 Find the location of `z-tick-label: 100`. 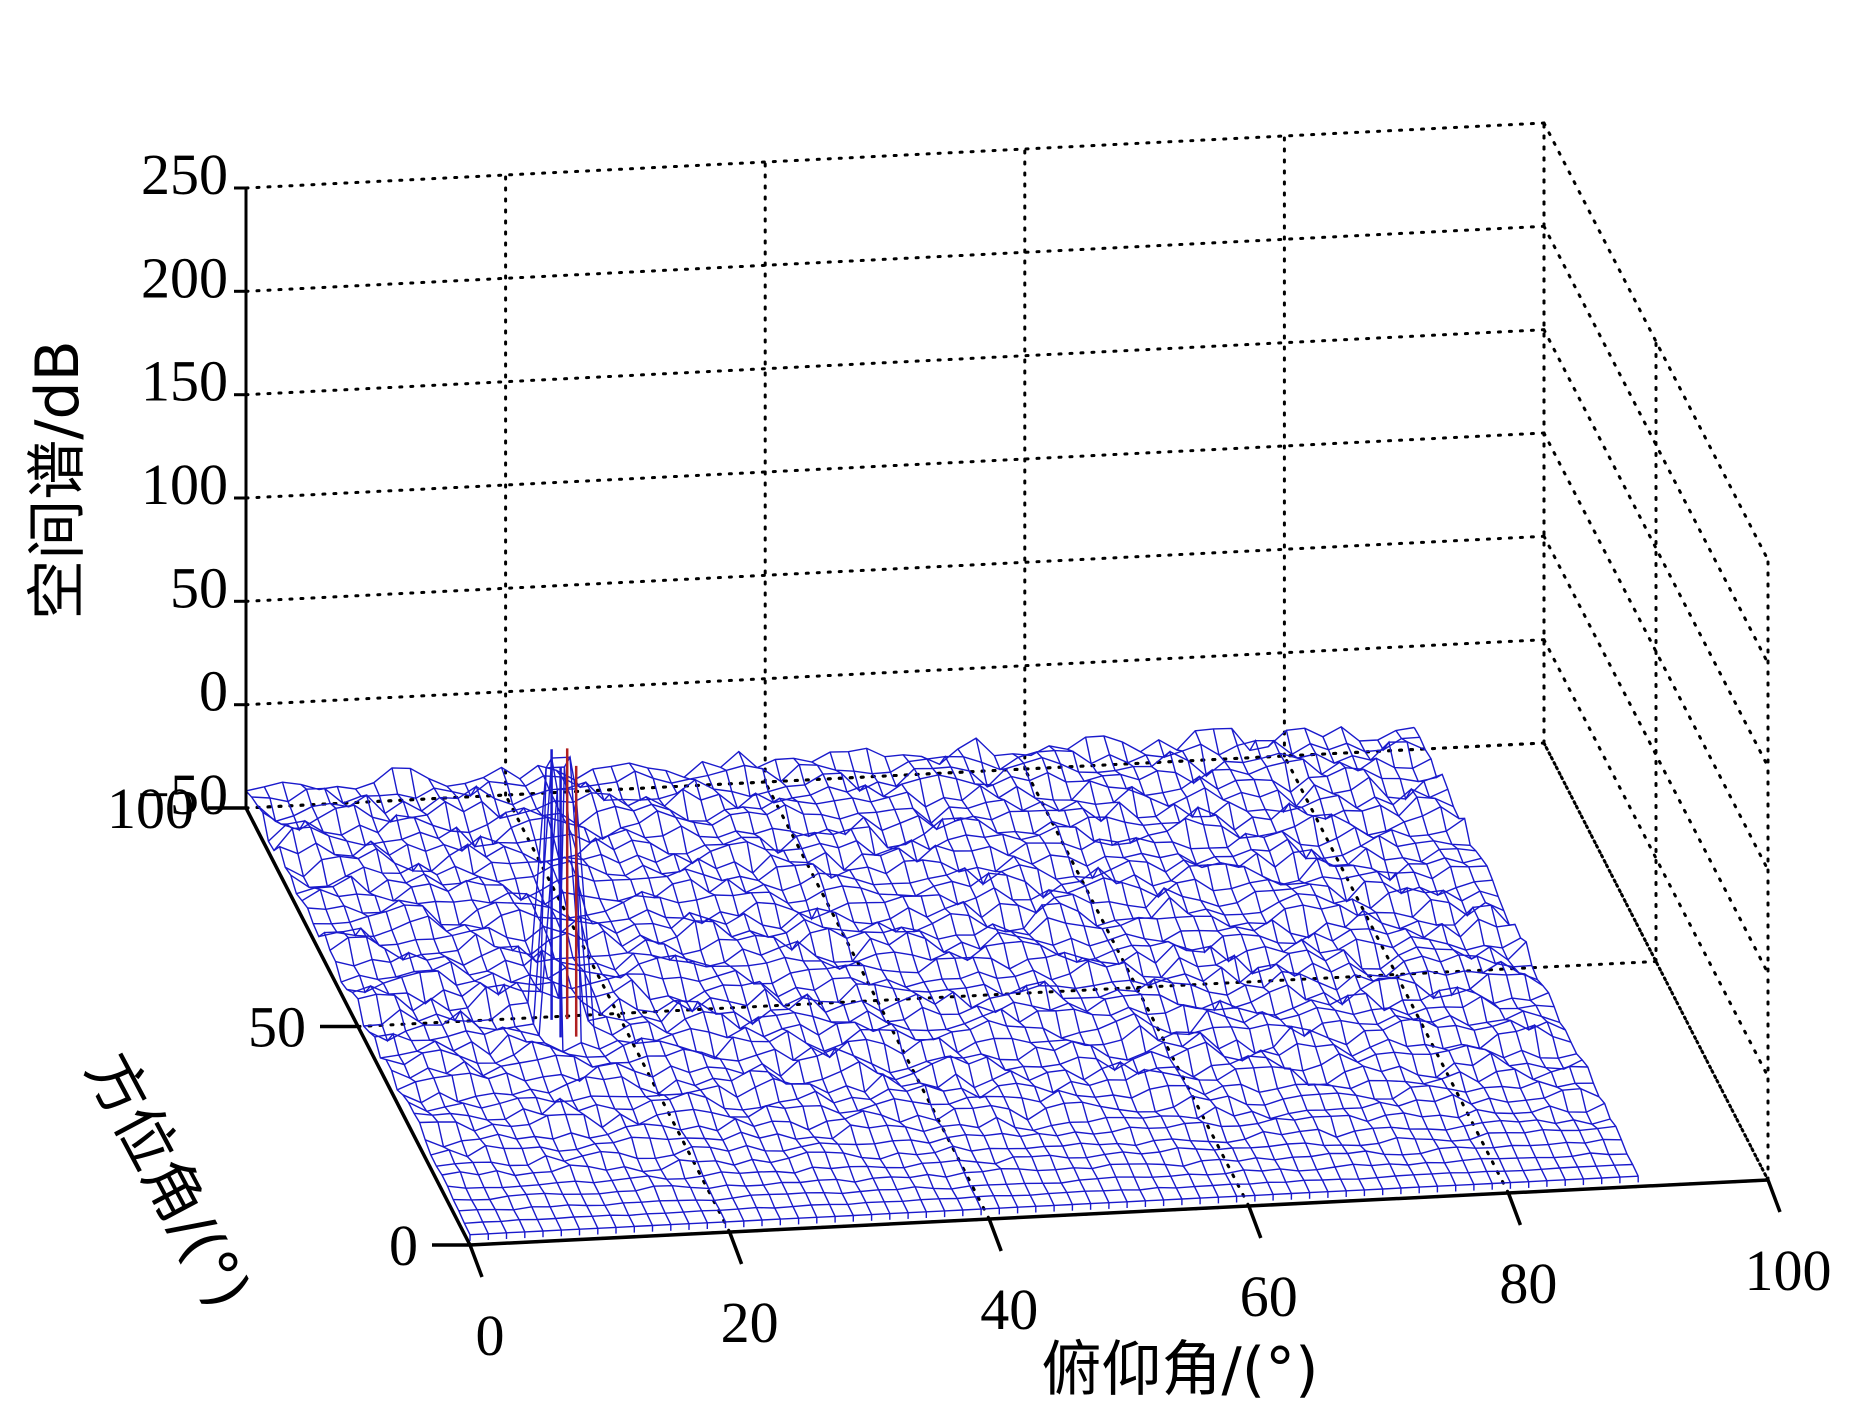

z-tick-label: 100 is located at coordinates (184, 484).